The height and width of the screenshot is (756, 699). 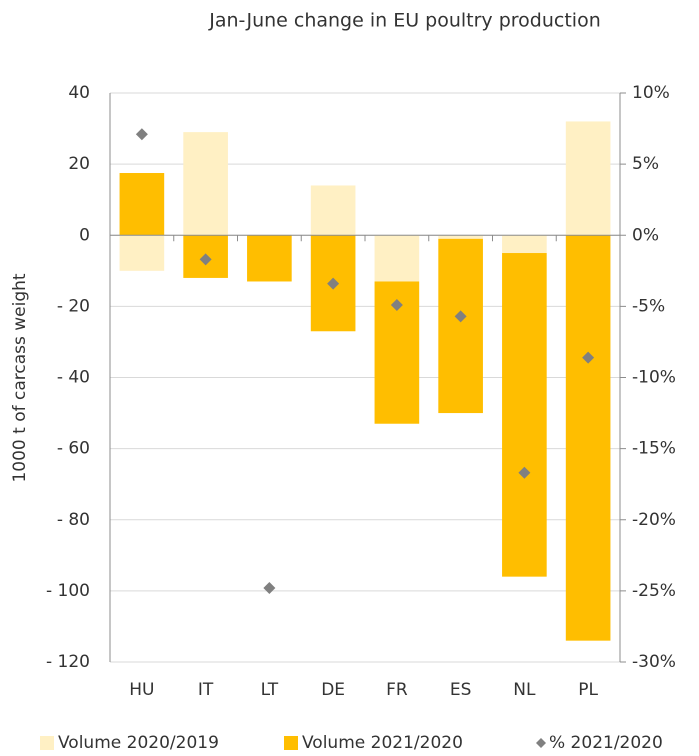 I want to click on x-tick-label: LT, so click(x=270, y=690).